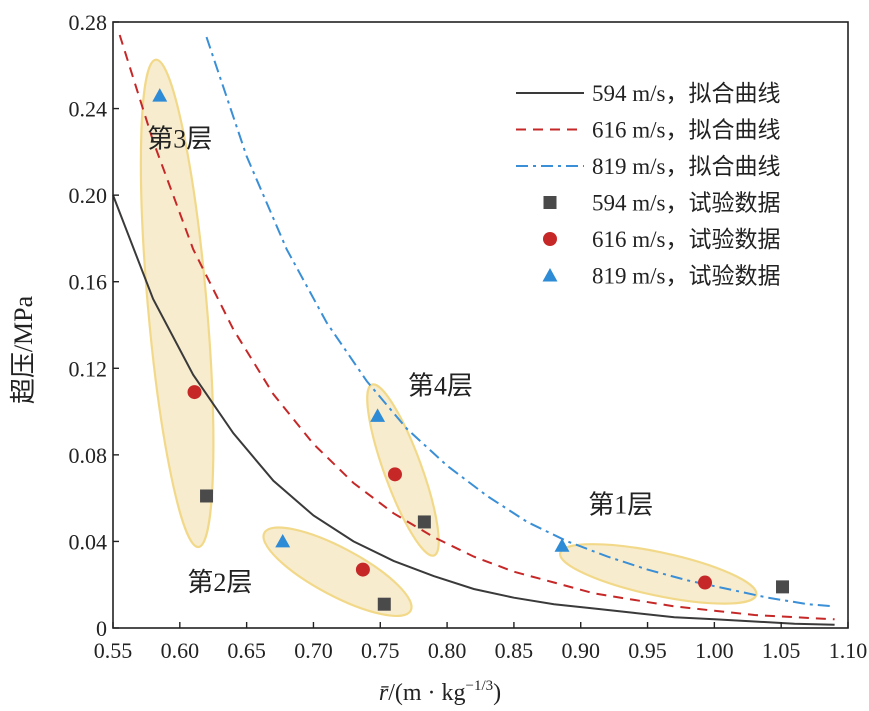 The width and height of the screenshot is (869, 711). I want to click on x-axis-close: ), so click(497, 693).